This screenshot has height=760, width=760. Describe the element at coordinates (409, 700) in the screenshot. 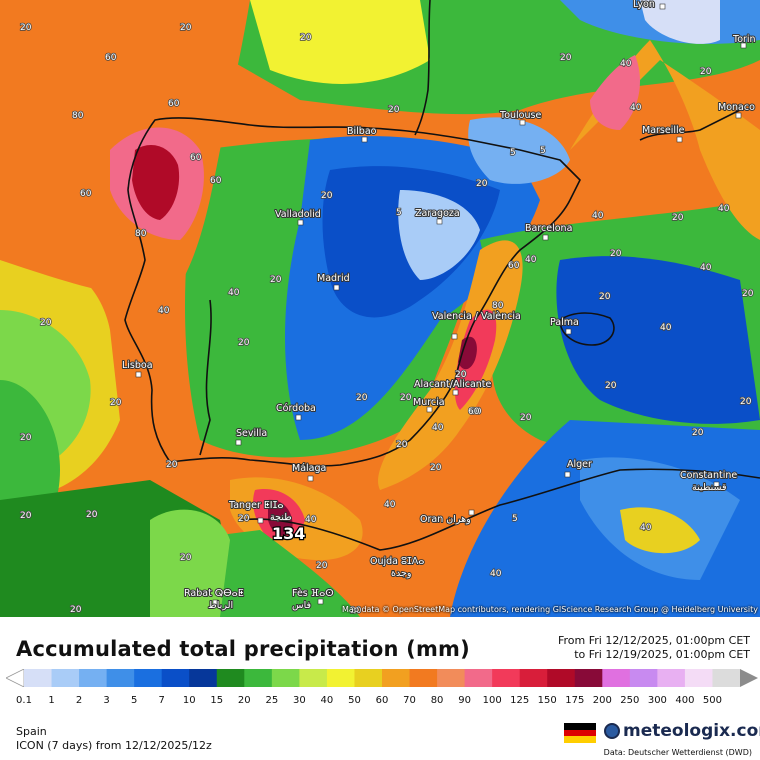

I see `scale-tick-label: 70` at that location.